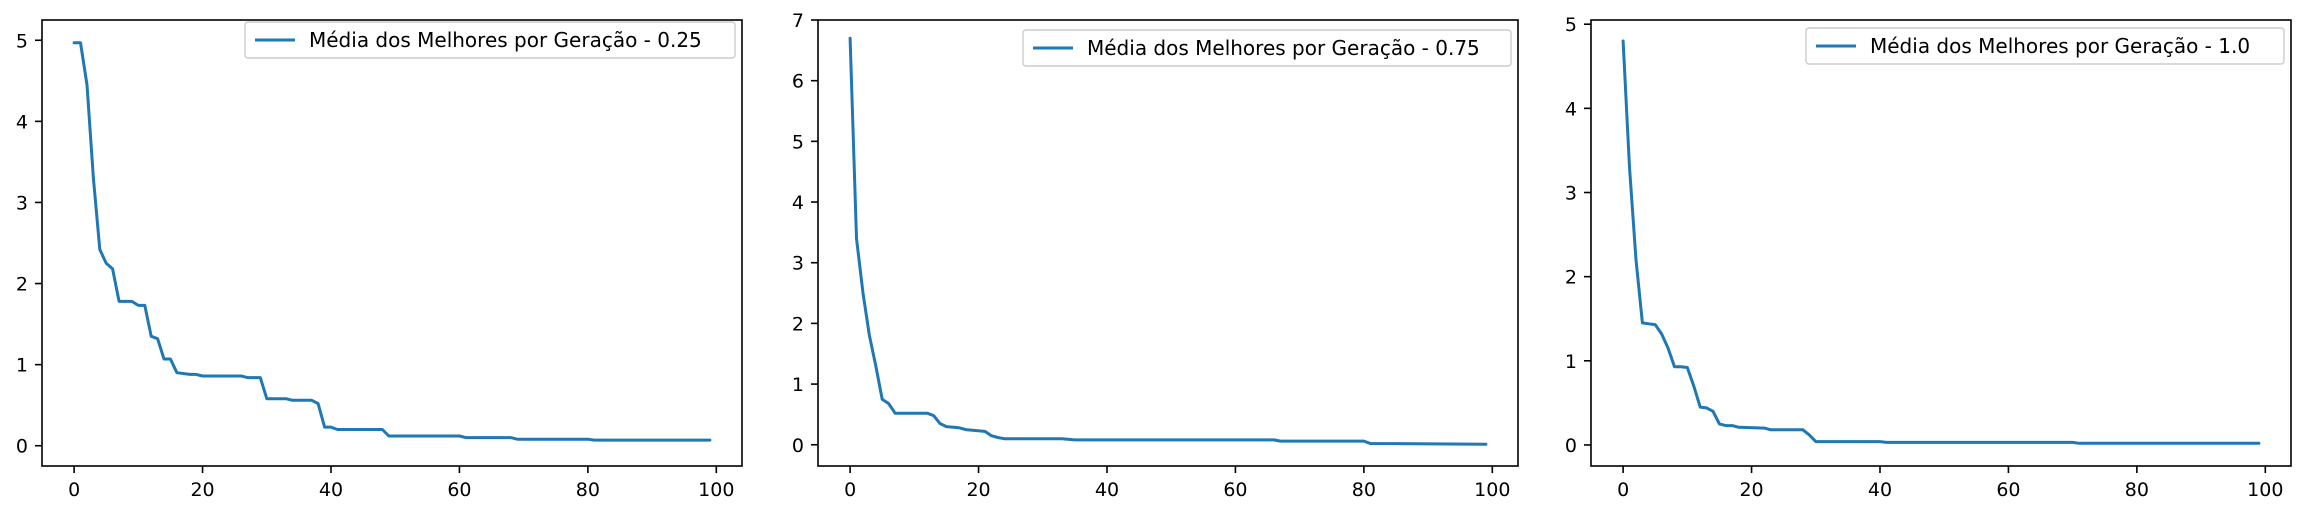 The image size is (2302, 520). Describe the element at coordinates (505, 40) in the screenshot. I see `legend-label: Média dos Melhores por Geração - 0.25` at that location.